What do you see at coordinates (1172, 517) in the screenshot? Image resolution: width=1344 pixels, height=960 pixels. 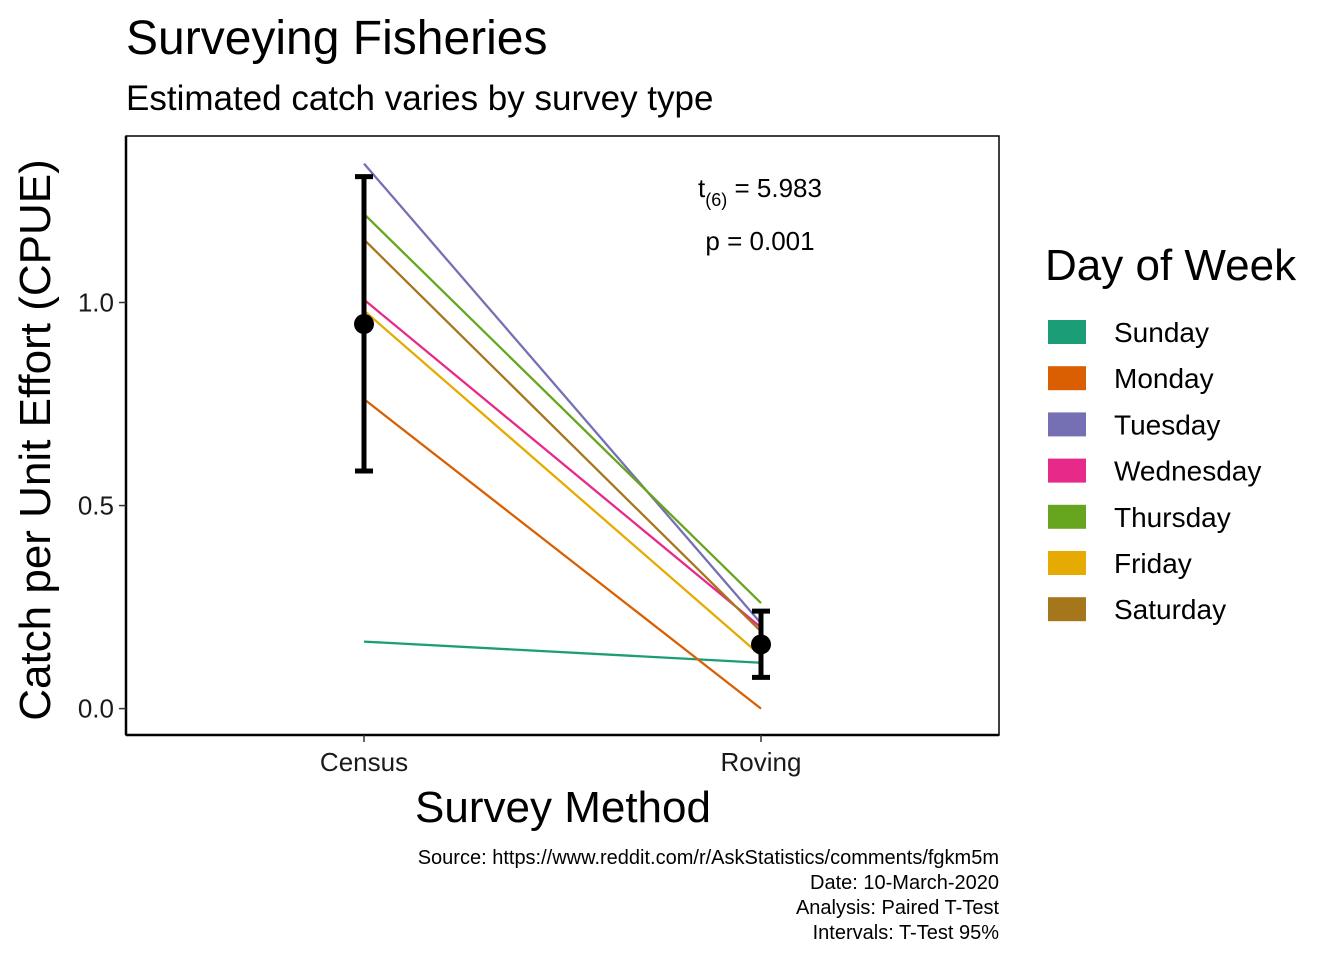 I see `legend-label-thursday: Thursday` at bounding box center [1172, 517].